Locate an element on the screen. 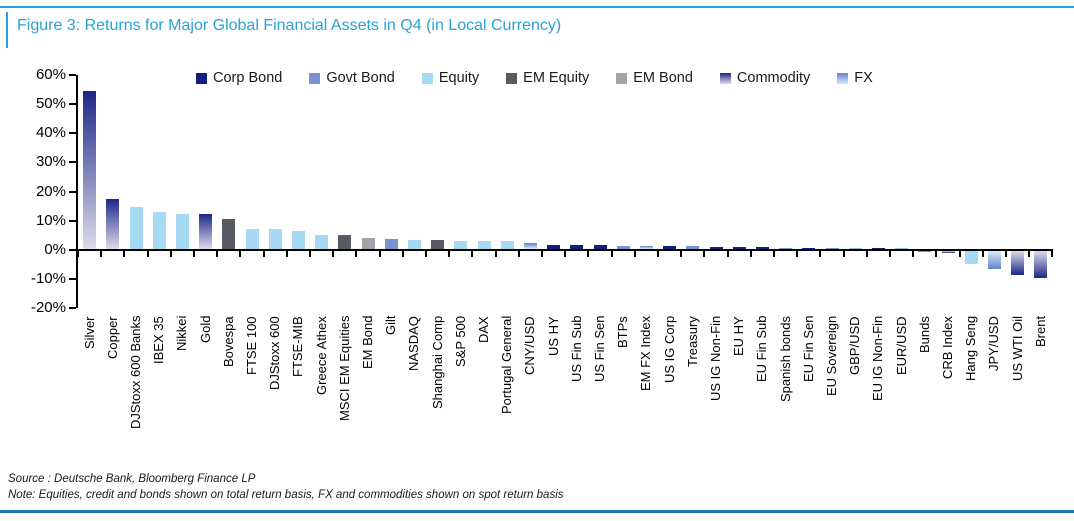 The image size is (1074, 521). x-axis-label: Gold is located at coordinates (205, 330).